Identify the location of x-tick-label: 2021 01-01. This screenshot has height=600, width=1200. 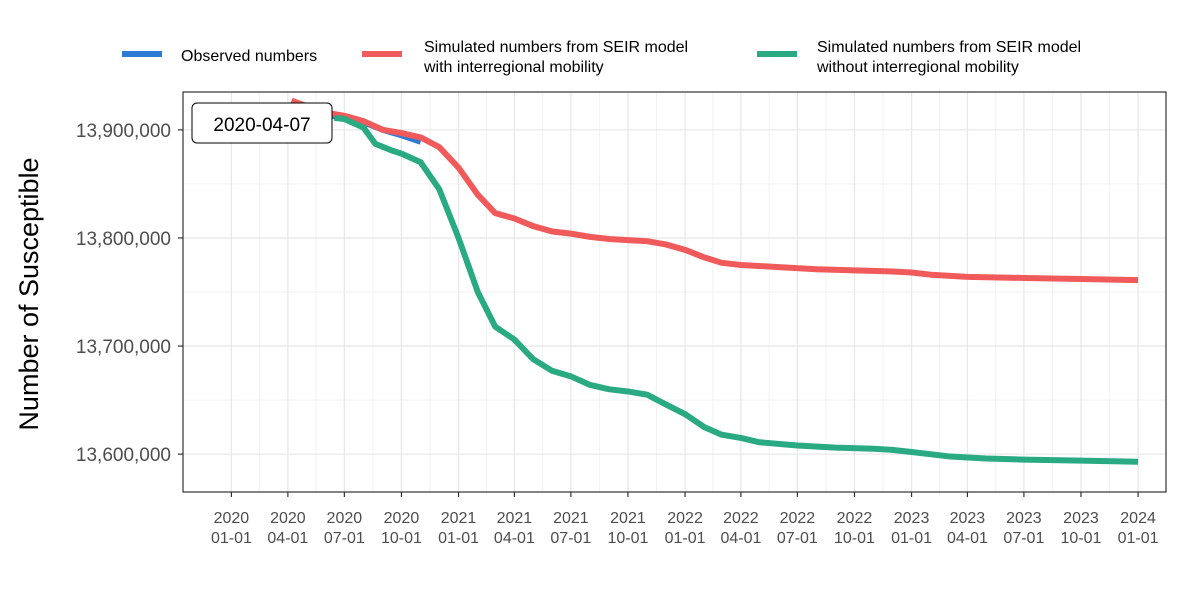
(458, 528).